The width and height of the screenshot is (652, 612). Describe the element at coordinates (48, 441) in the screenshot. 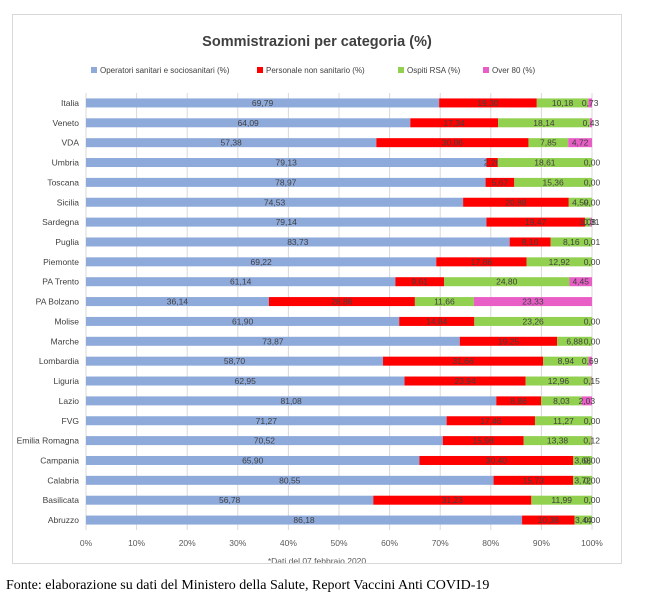

I see `y-category-label: Emilia Romagna` at that location.